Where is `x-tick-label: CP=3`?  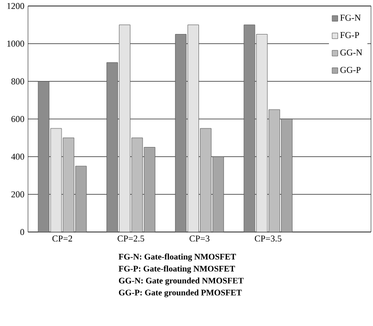 x-tick-label: CP=3 is located at coordinates (200, 239).